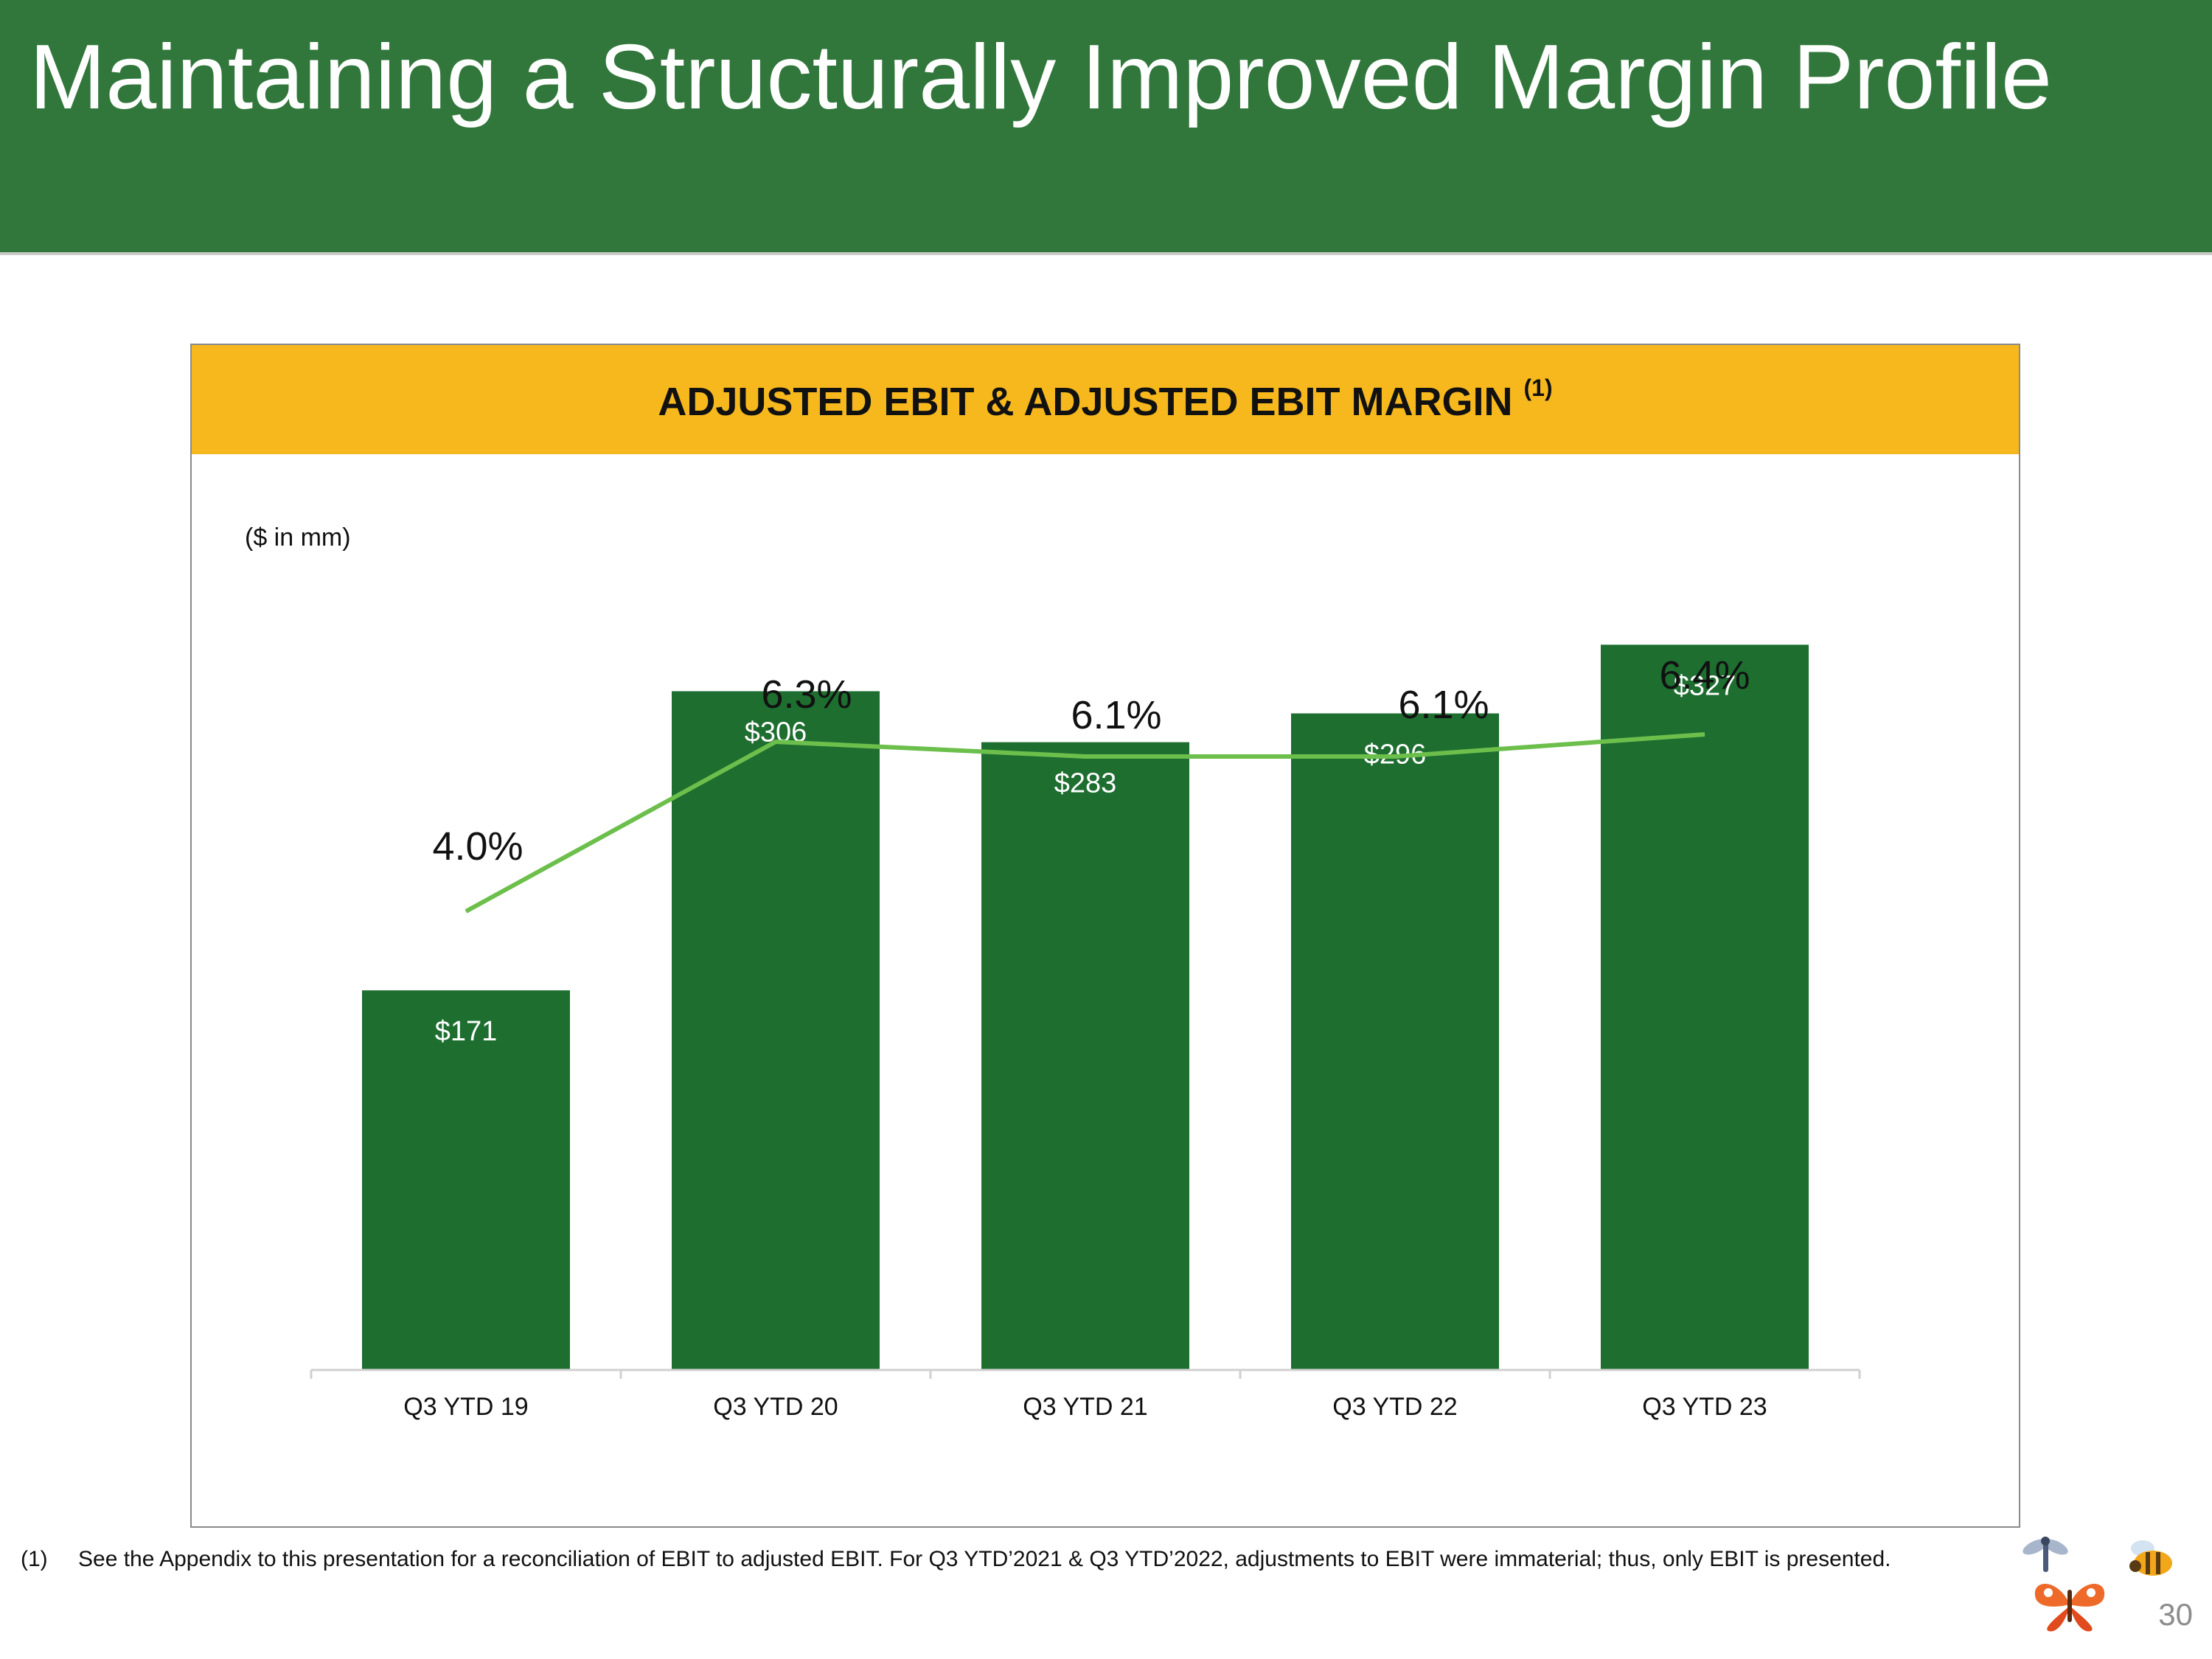 Image resolution: width=2212 pixels, height=1659 pixels. What do you see at coordinates (1106, 253) in the screenshot?
I see `title-divider` at bounding box center [1106, 253].